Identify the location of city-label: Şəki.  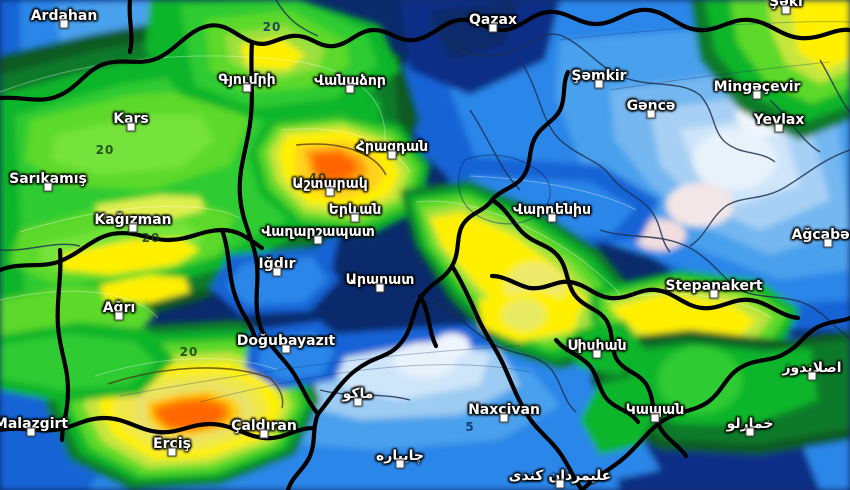
(786, 5).